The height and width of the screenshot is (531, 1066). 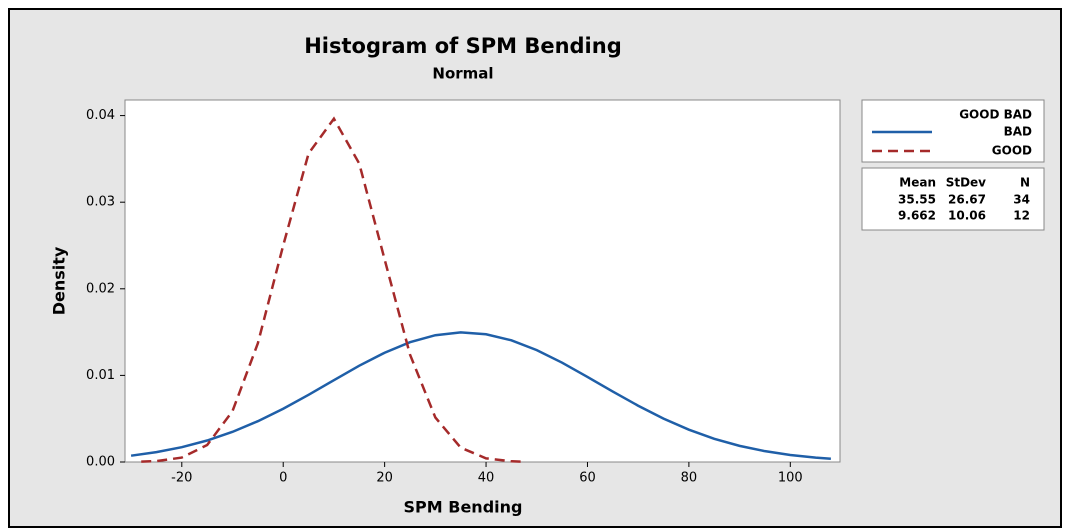 I want to click on x-tick-label: 0, so click(x=283, y=478).